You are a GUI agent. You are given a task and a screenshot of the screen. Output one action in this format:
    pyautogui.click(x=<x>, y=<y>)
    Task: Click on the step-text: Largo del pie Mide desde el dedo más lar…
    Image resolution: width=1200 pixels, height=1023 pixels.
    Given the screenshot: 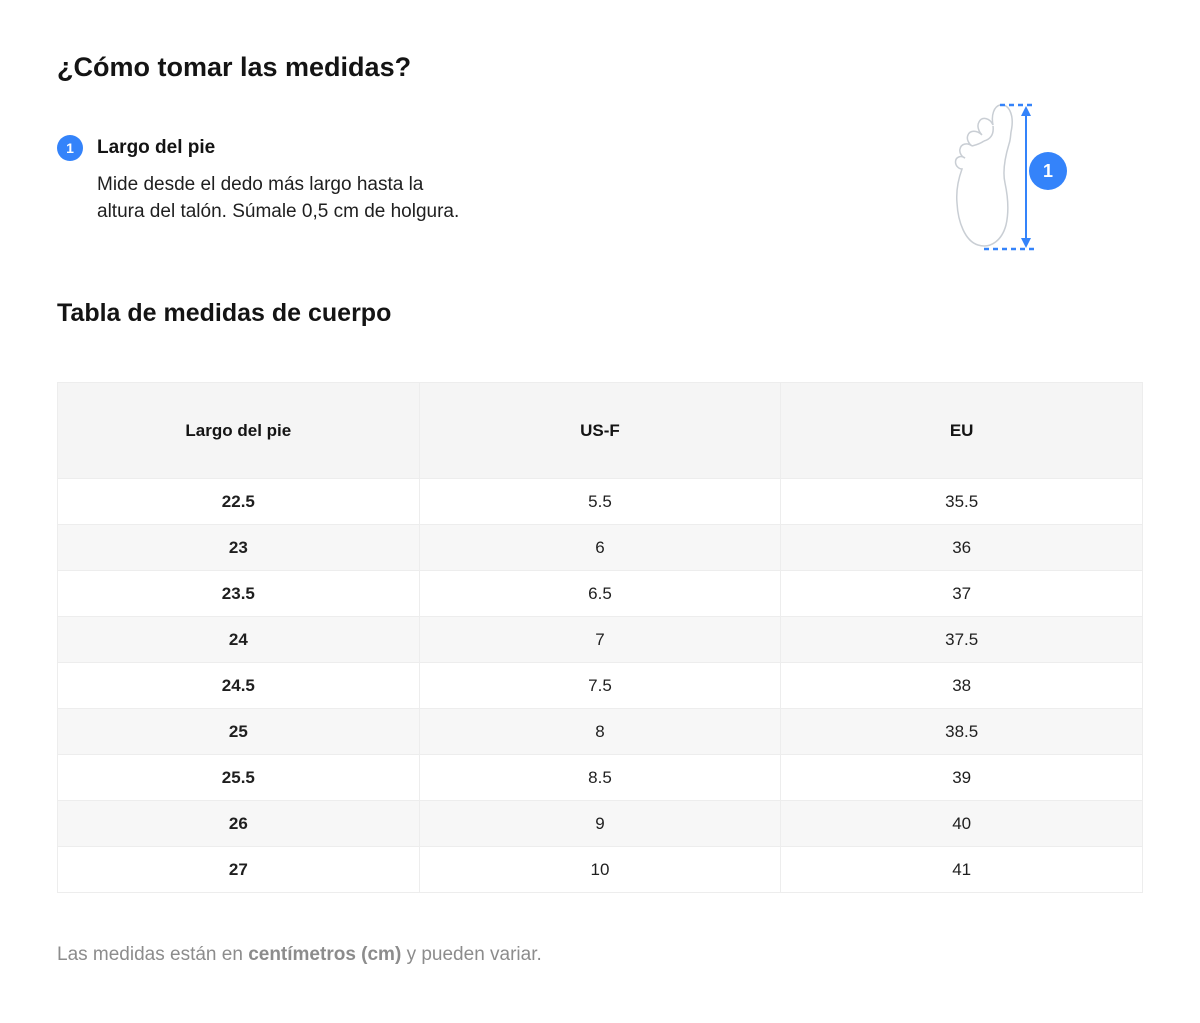 What is the action you would take?
    pyautogui.click(x=278, y=180)
    